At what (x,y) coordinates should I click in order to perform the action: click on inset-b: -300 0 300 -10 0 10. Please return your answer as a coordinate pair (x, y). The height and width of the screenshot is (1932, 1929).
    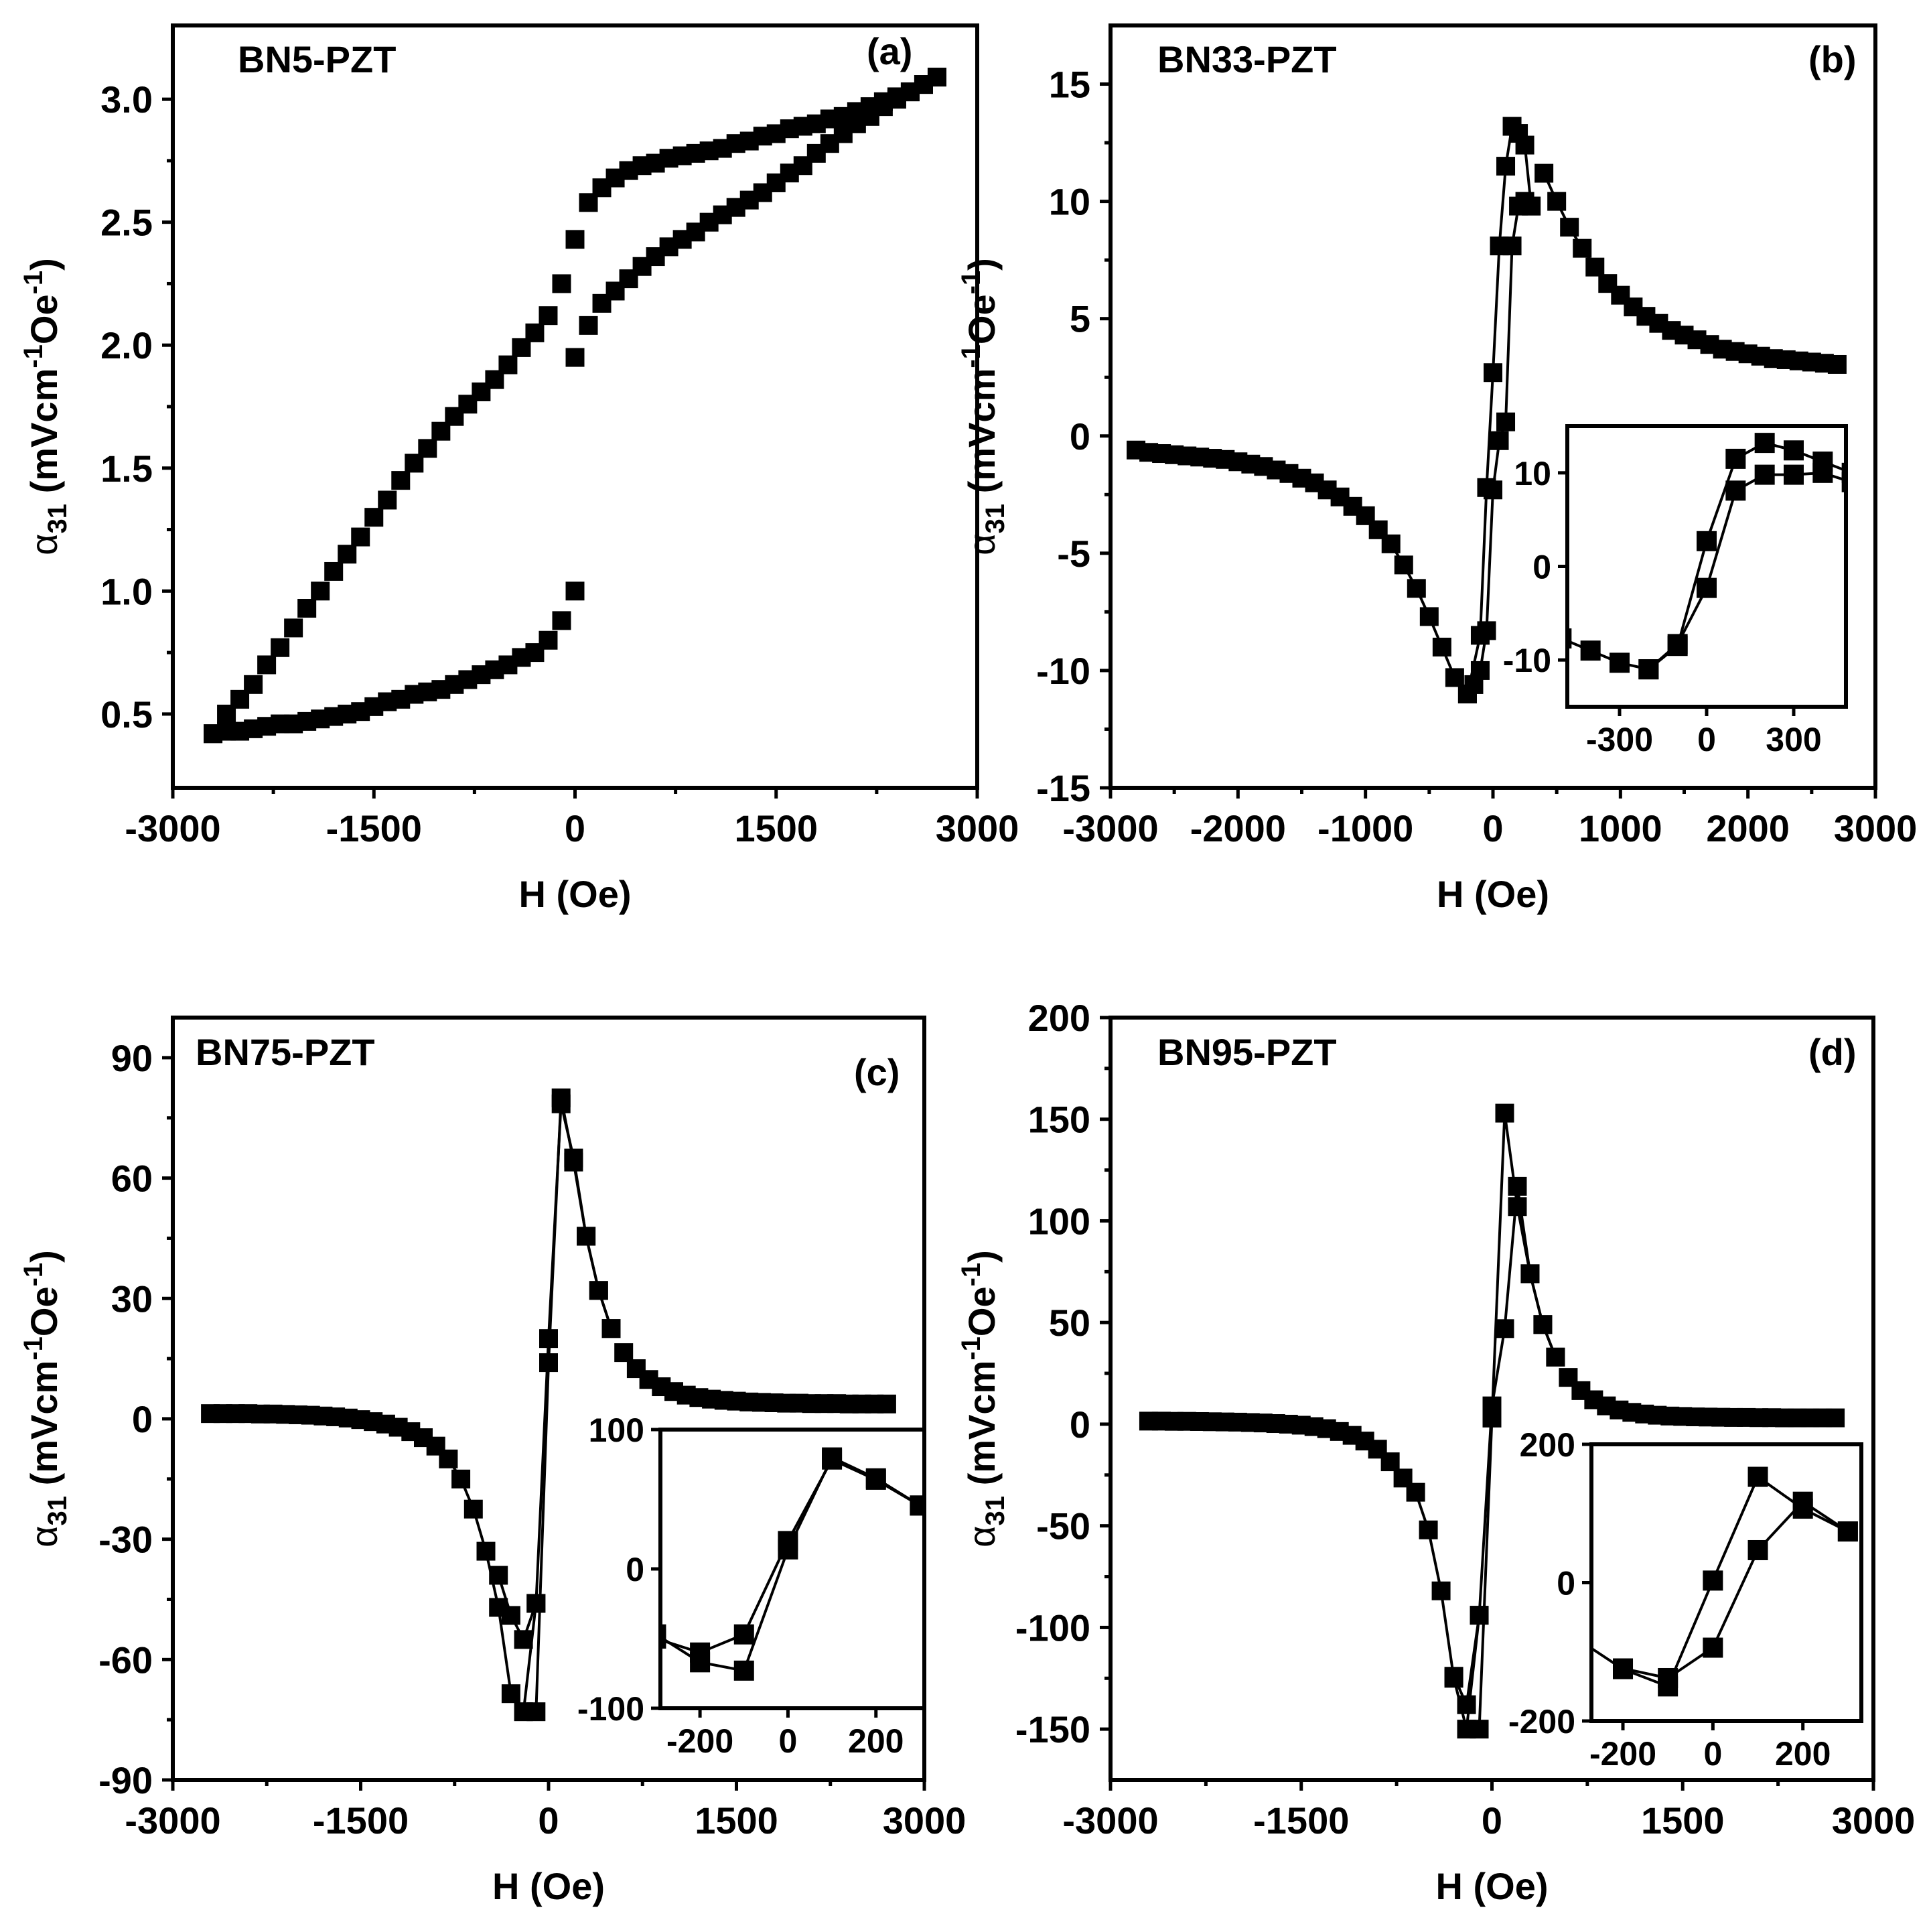
    Looking at the image, I should click on (1675, 591).